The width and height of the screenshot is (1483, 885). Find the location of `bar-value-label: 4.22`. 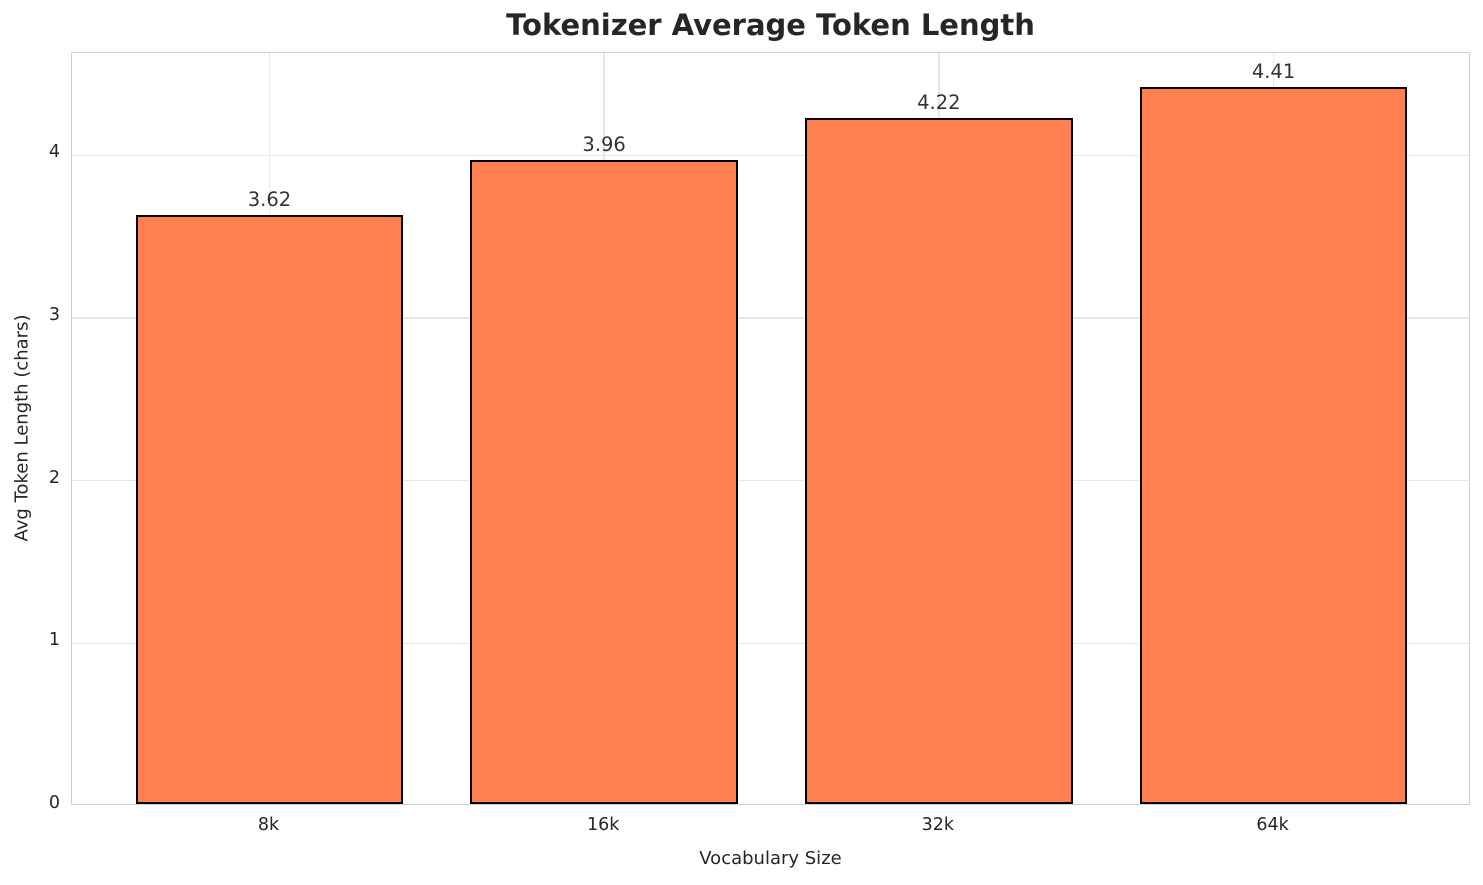

bar-value-label: 4.22 is located at coordinates (939, 102).